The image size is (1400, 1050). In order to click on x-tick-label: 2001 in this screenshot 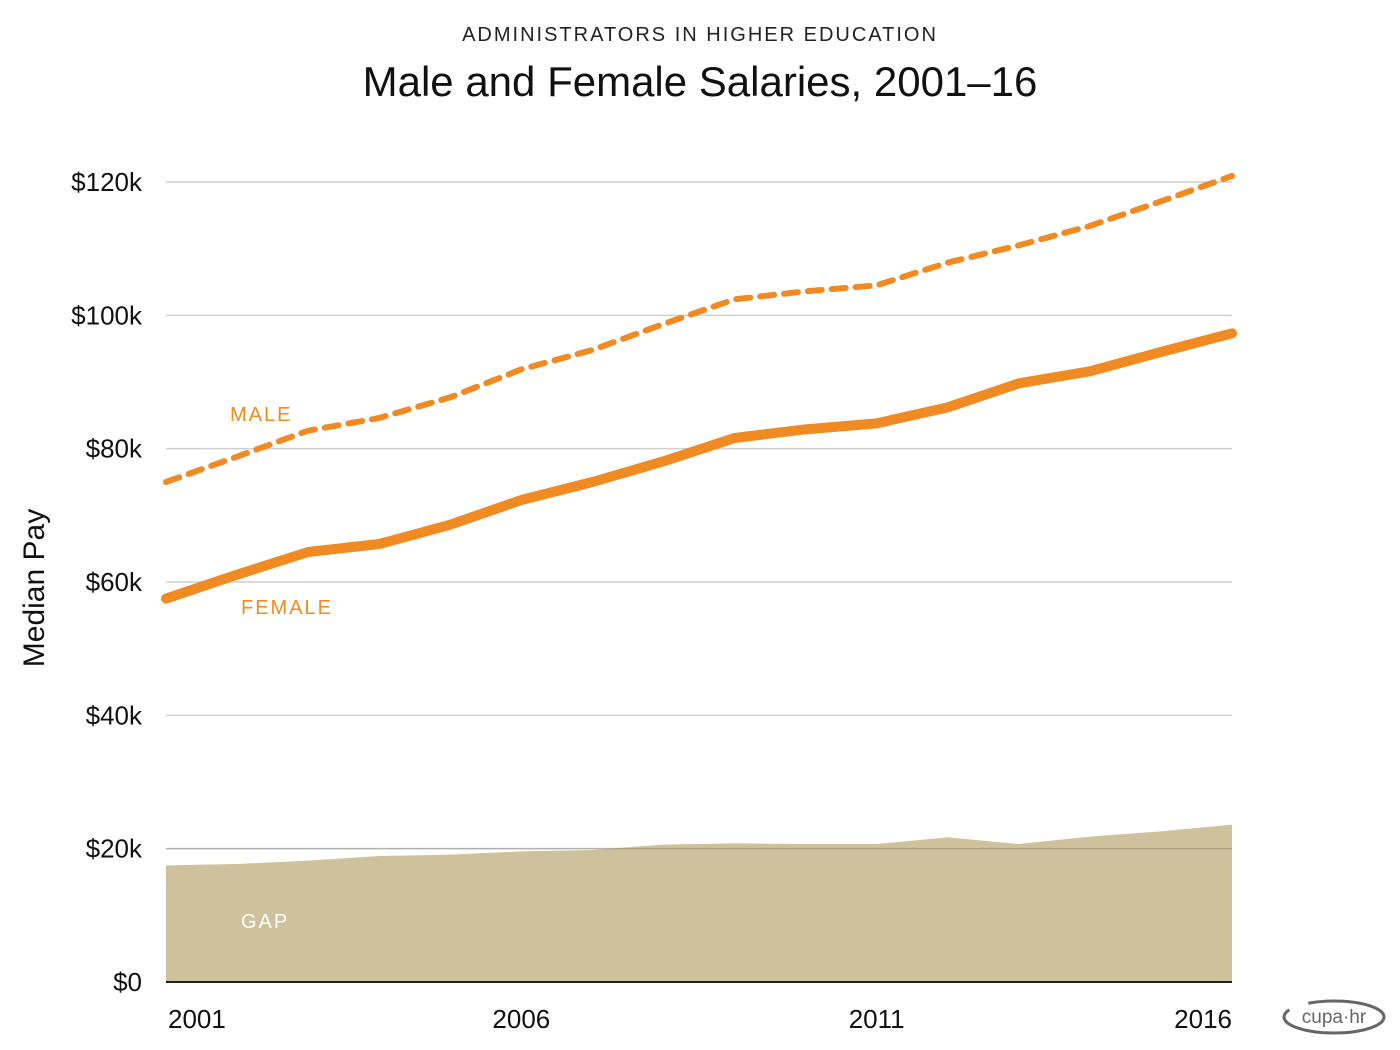, I will do `click(197, 1019)`.